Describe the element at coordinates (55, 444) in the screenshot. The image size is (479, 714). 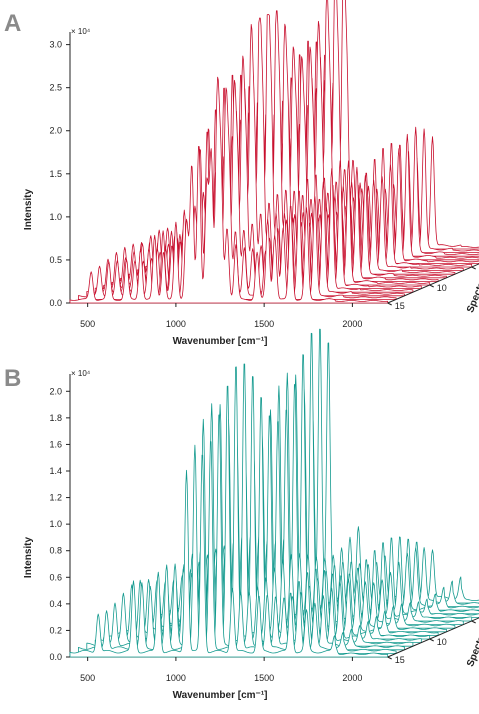
I see `y-tick-label: 1.6` at that location.